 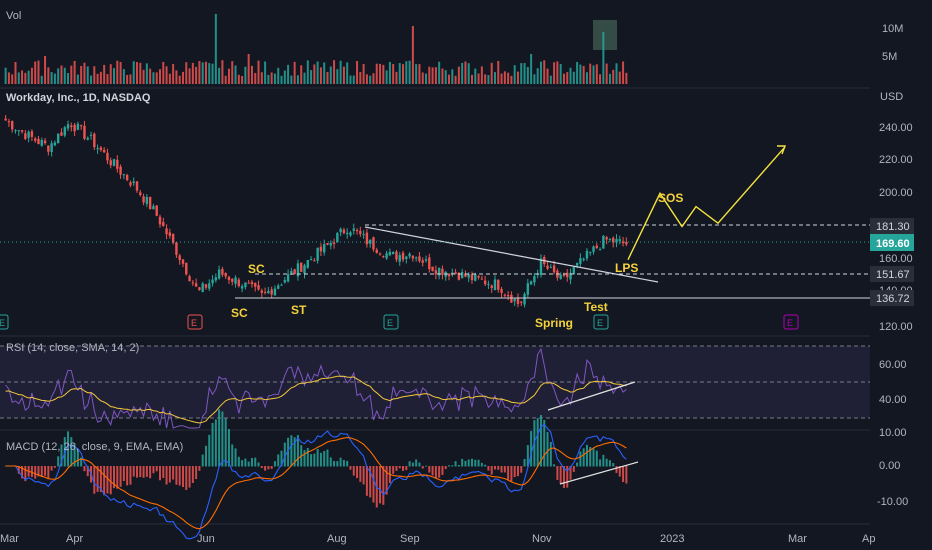 I want to click on price-tick-label: 120.00, so click(x=896, y=327).